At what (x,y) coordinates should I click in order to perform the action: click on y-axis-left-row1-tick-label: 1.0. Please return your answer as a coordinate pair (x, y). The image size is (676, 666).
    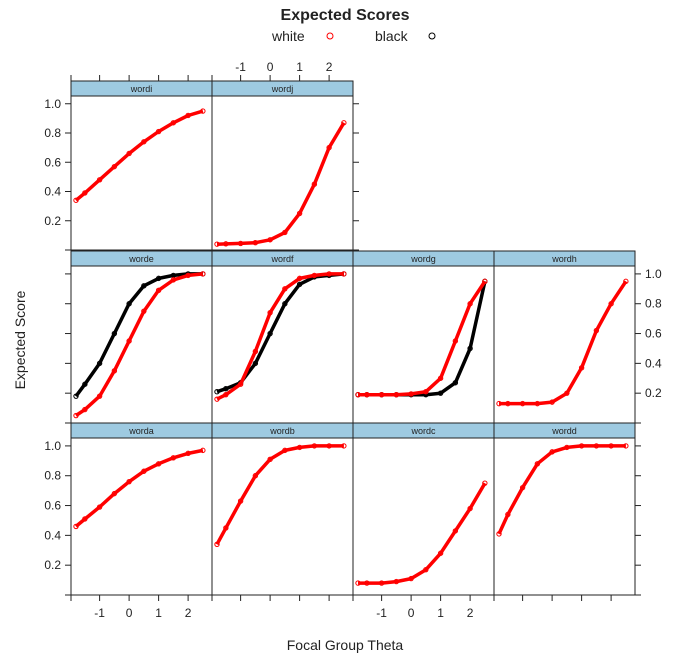
    Looking at the image, I should click on (52, 104).